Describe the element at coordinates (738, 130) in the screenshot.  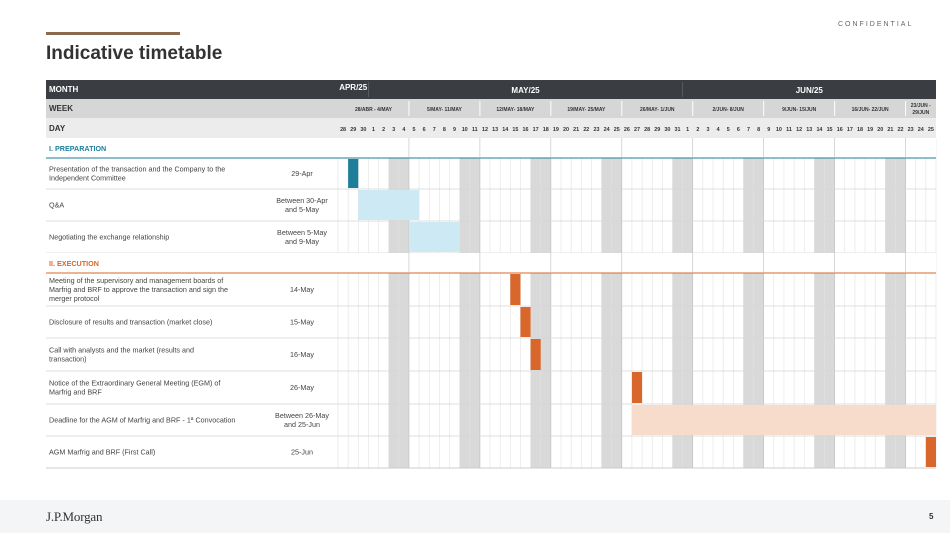
I see `day-label: 6` at that location.